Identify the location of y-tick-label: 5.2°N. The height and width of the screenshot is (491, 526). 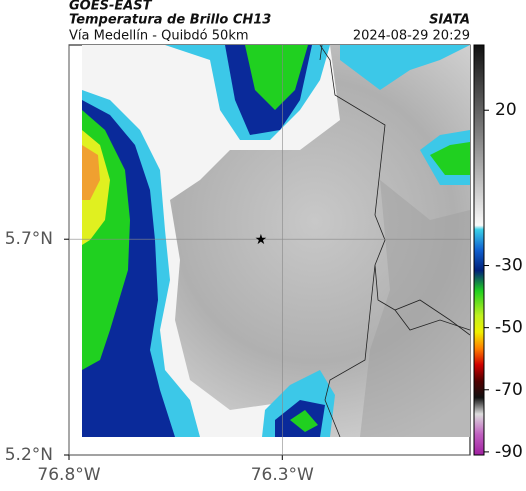
(29, 455).